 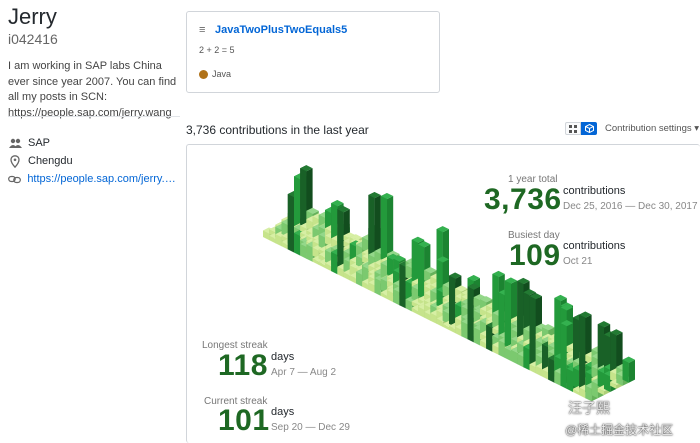 I want to click on cube-icon, so click(x=589, y=128).